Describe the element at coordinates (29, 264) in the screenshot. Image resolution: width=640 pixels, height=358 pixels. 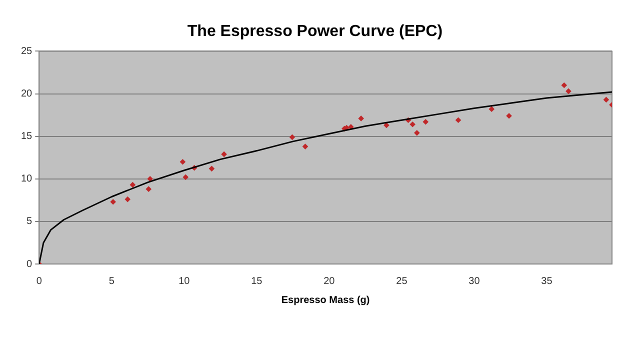
I see `y-tick-label: 0` at that location.